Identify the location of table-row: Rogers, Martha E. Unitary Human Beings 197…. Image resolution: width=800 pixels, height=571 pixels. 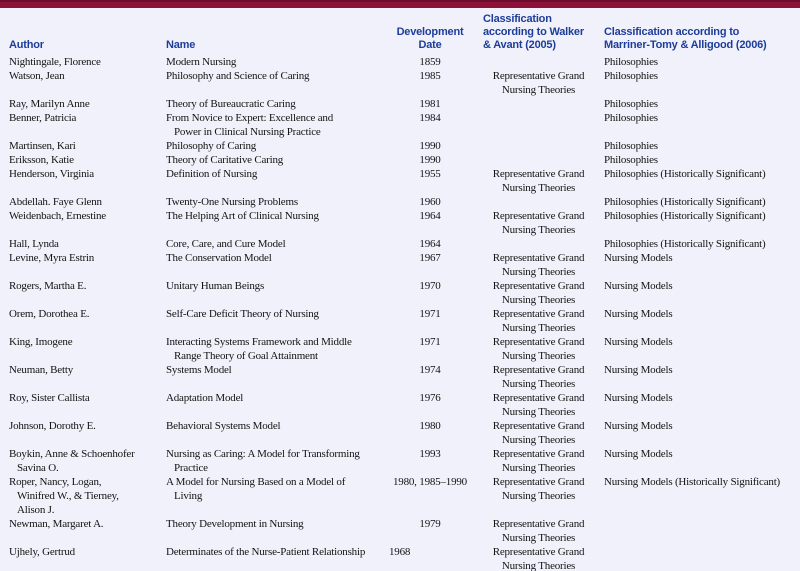
(400, 293).